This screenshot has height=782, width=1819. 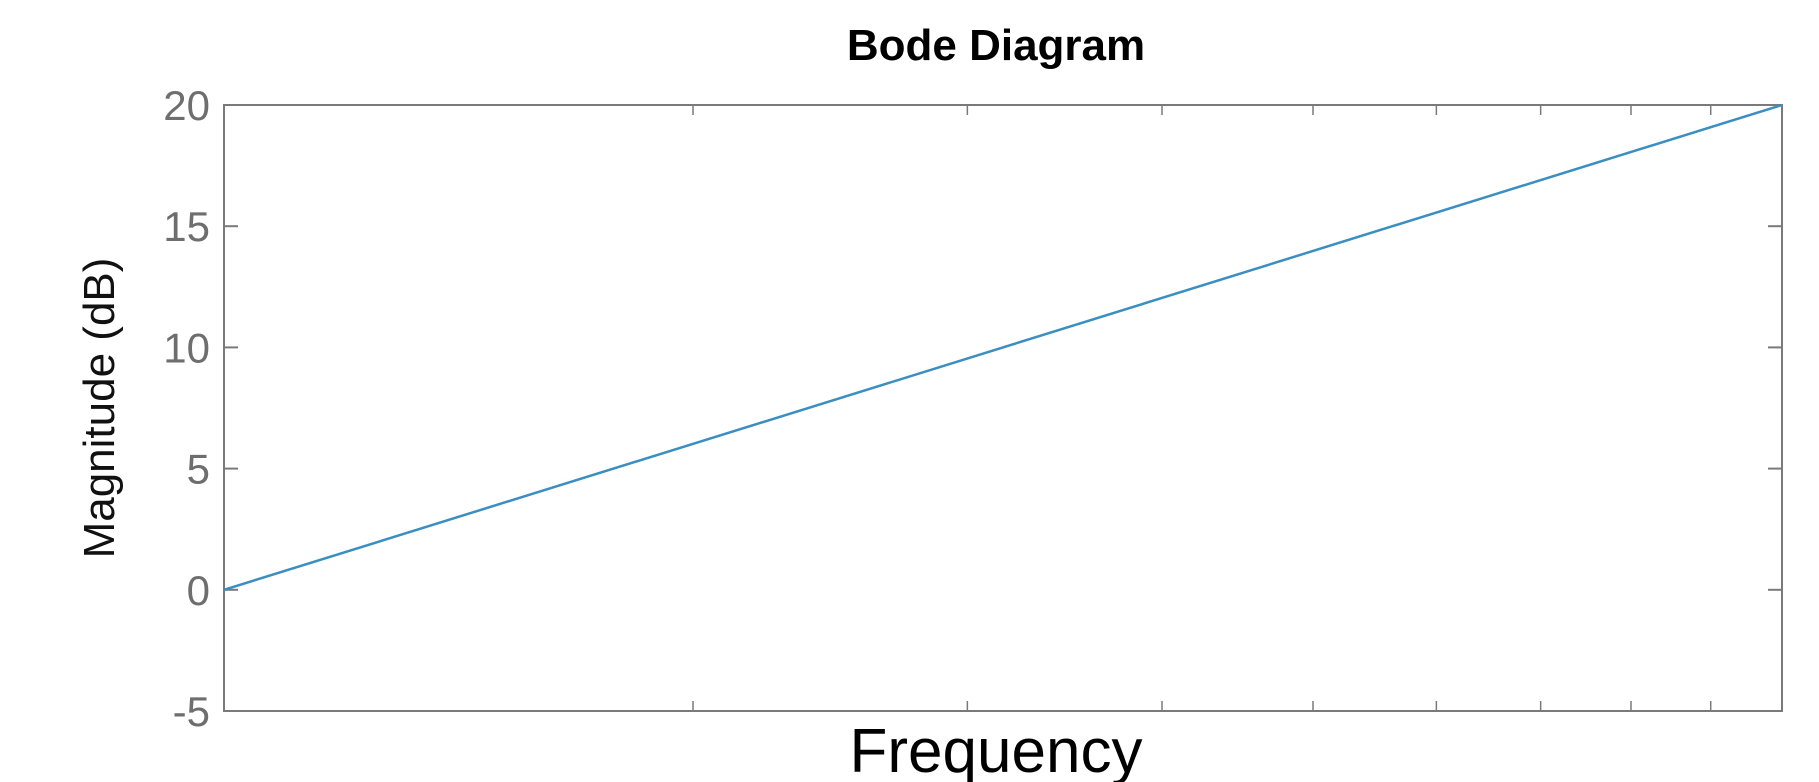 What do you see at coordinates (996, 749) in the screenshot?
I see `x-axis-label: Frequency` at bounding box center [996, 749].